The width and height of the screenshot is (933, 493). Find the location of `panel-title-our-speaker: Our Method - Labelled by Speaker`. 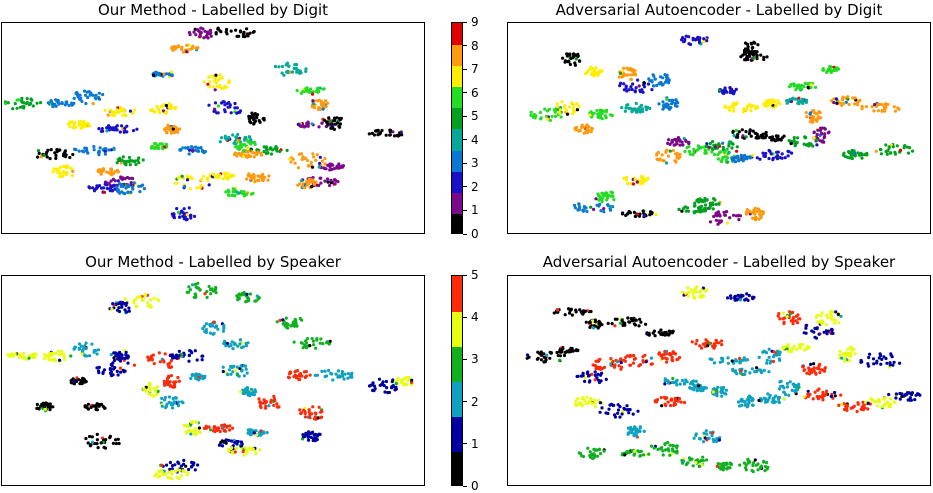

panel-title-our-speaker: Our Method - Labelled by Speaker is located at coordinates (213, 262).